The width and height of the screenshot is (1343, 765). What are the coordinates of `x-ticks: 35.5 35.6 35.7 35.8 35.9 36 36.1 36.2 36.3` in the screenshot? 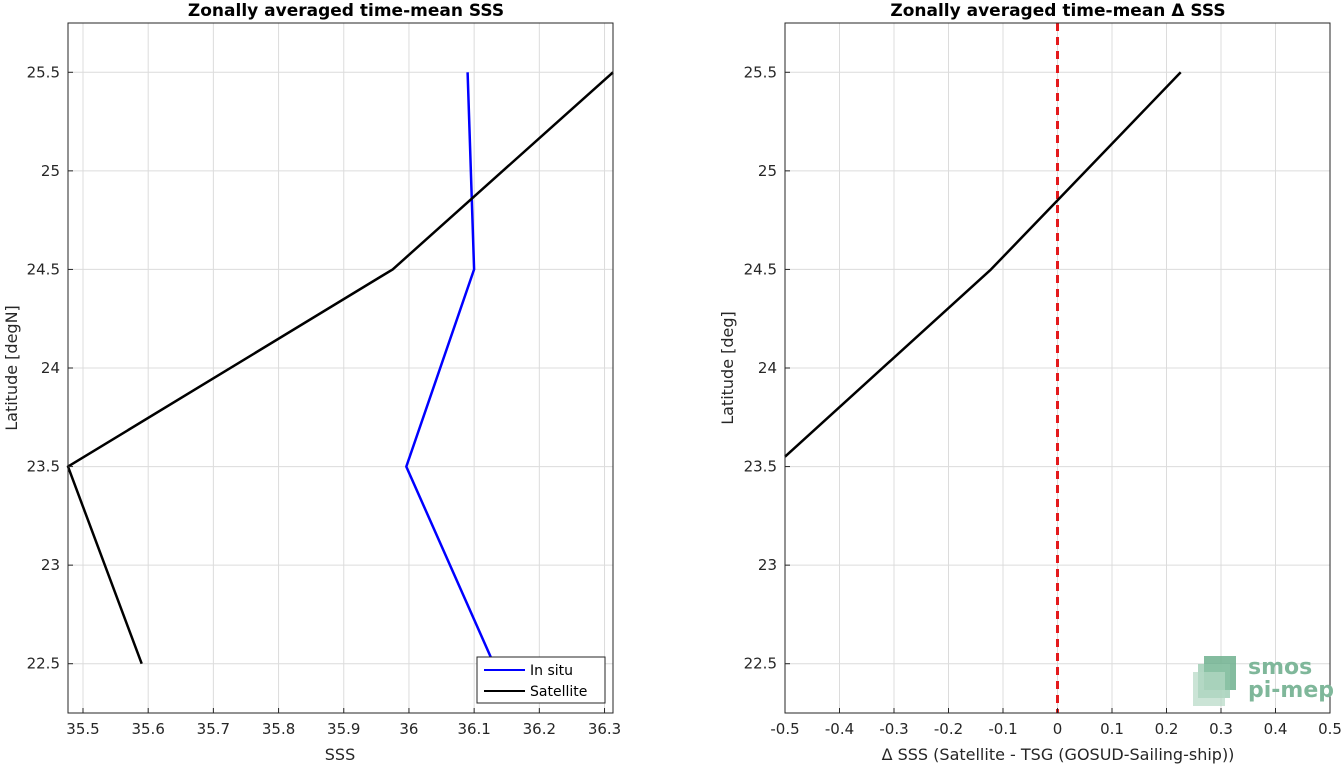 It's located at (343, 723).